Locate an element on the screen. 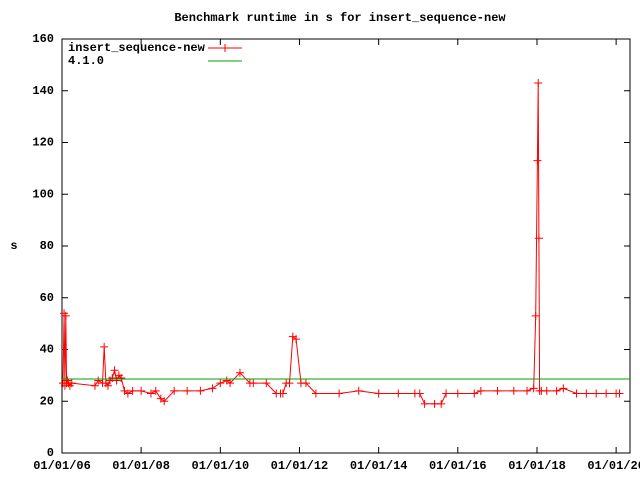  legend-label: insert_sequence-new is located at coordinates (137, 48).